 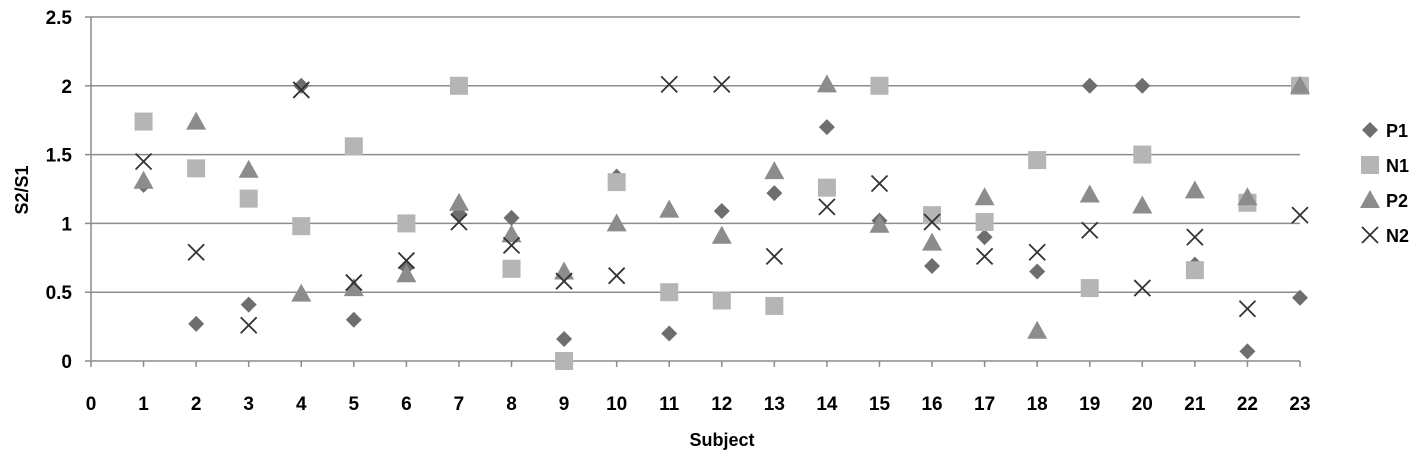 What do you see at coordinates (1247, 404) in the screenshot?
I see `x-tick-label: 22` at bounding box center [1247, 404].